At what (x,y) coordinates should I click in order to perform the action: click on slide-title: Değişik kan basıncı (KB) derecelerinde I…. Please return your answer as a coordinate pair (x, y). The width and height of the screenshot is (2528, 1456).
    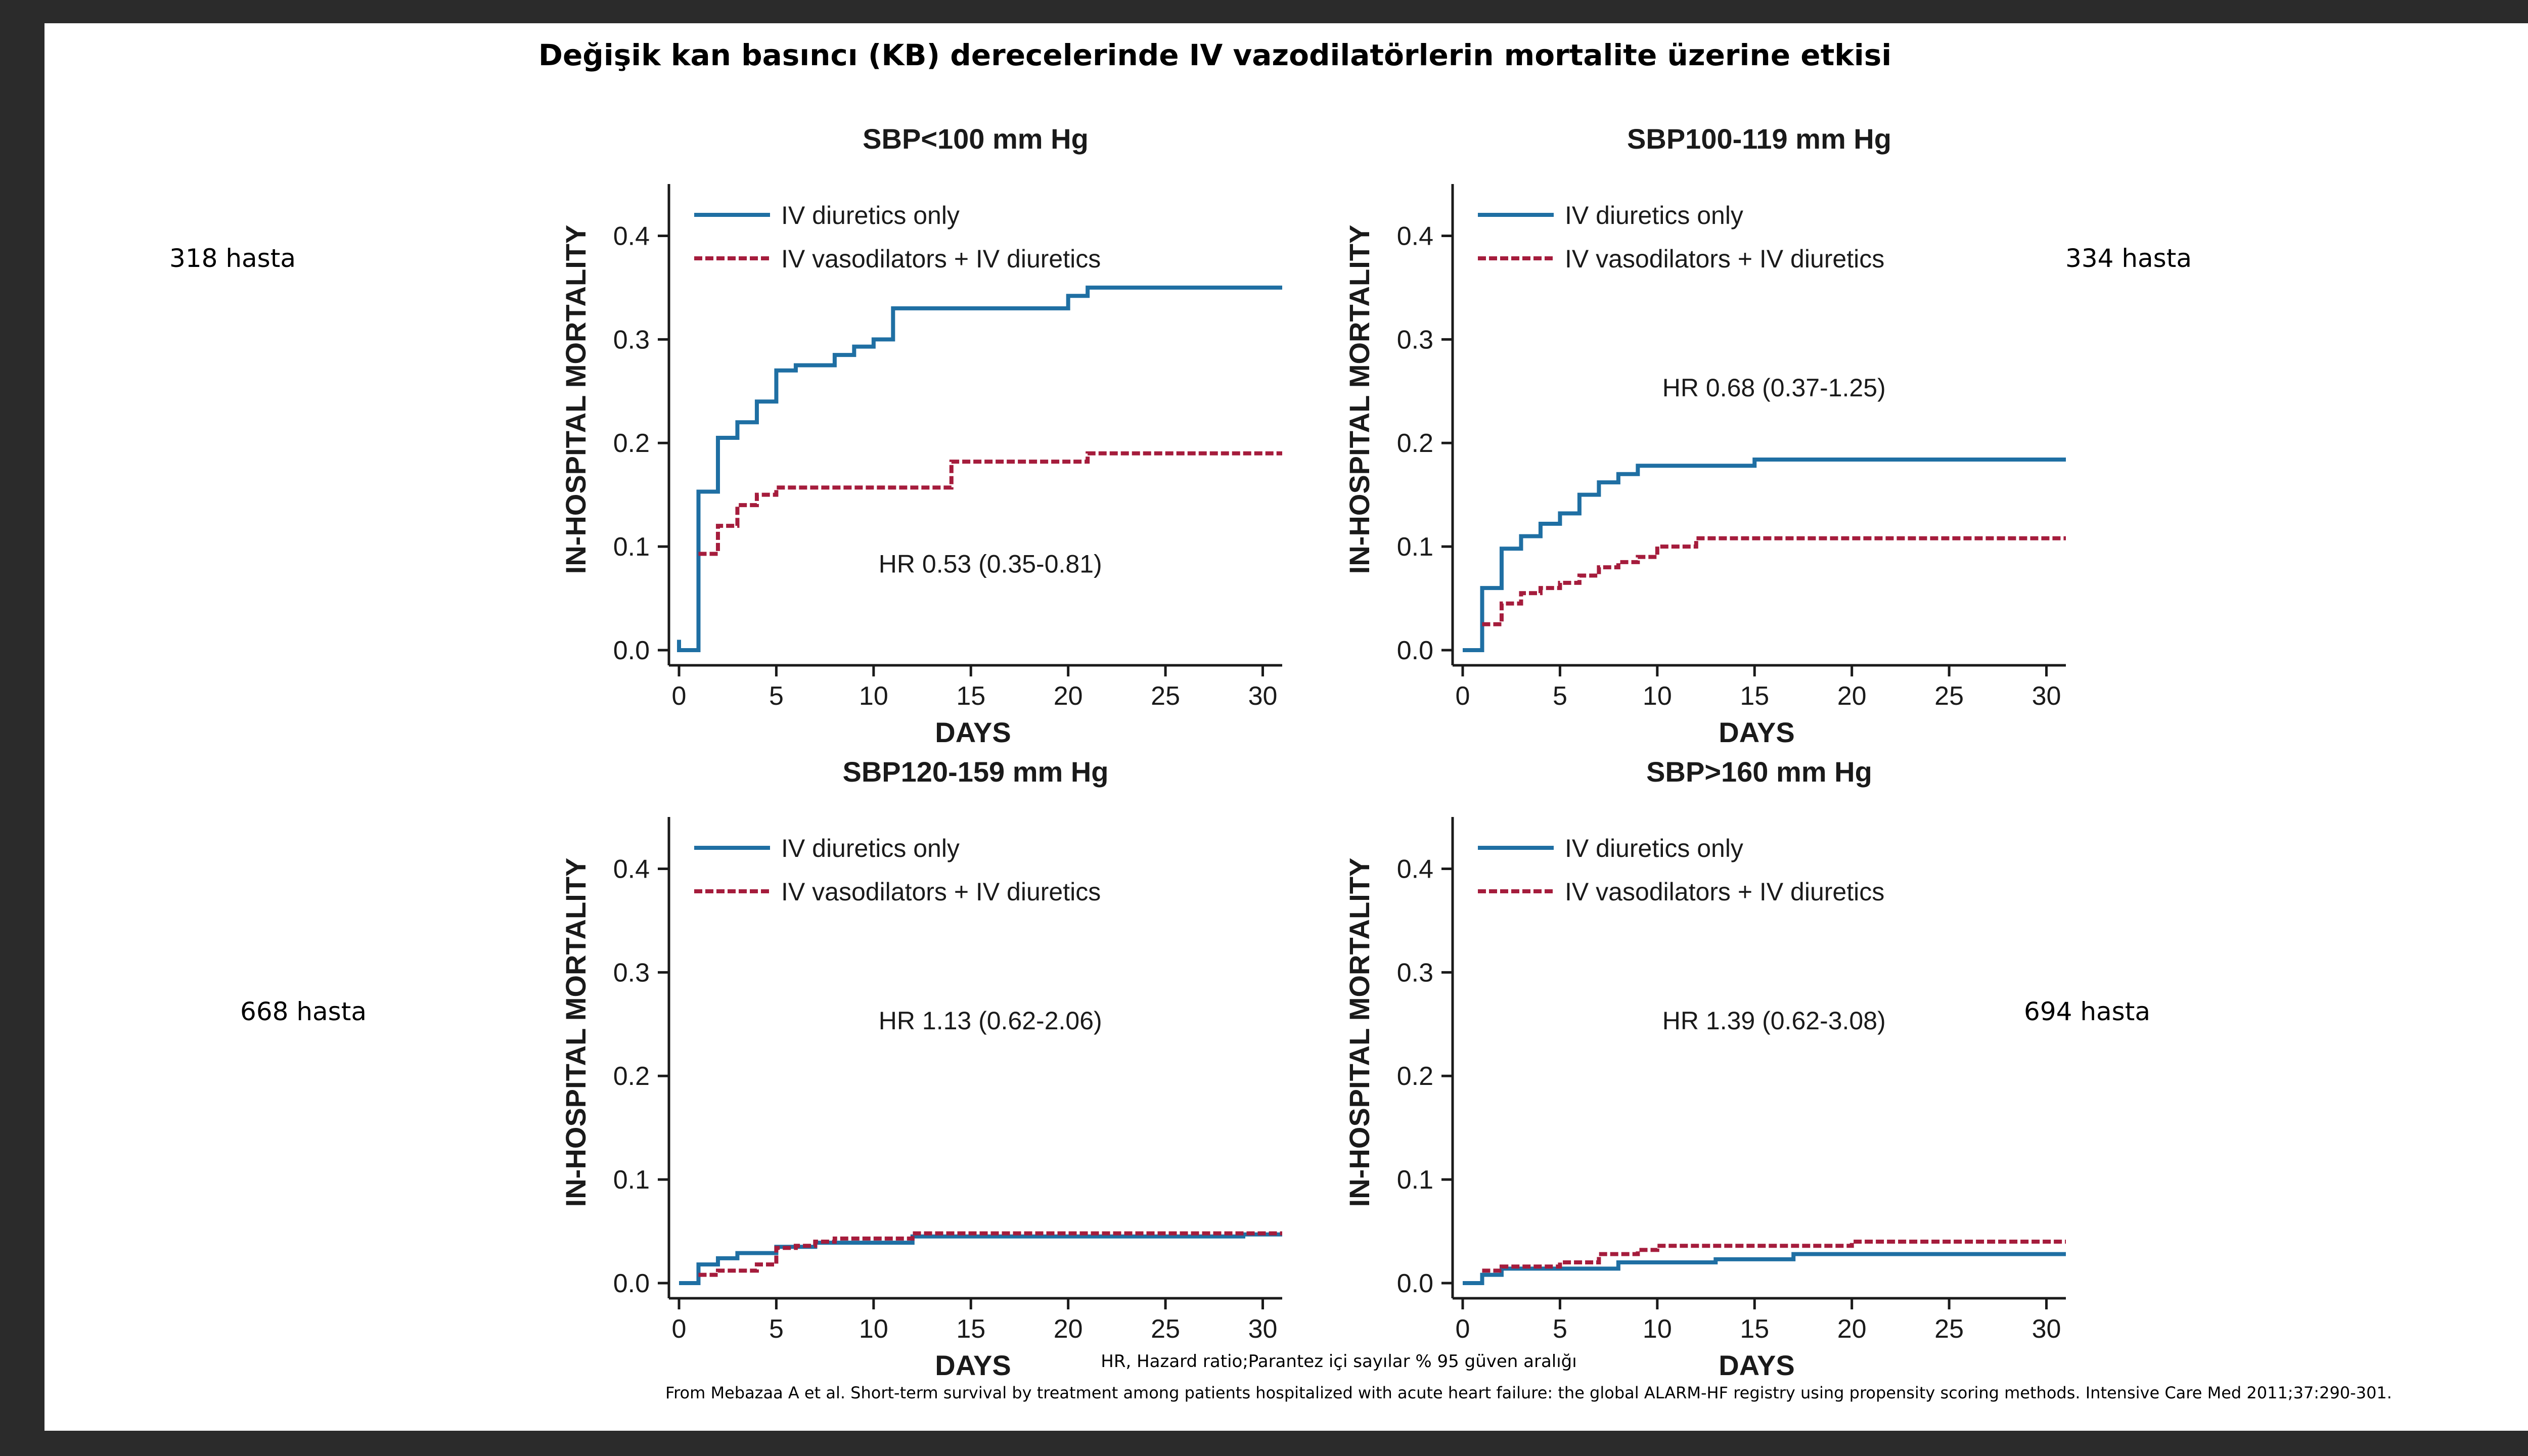
    Looking at the image, I should click on (1215, 55).